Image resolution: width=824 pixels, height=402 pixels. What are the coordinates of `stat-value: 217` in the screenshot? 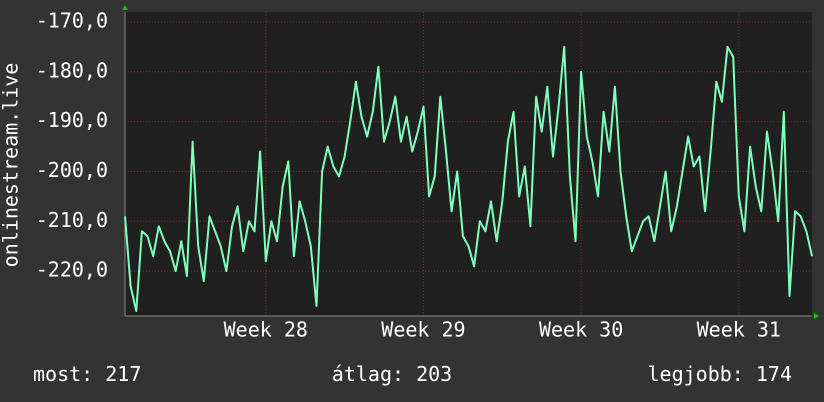 It's located at (123, 374).